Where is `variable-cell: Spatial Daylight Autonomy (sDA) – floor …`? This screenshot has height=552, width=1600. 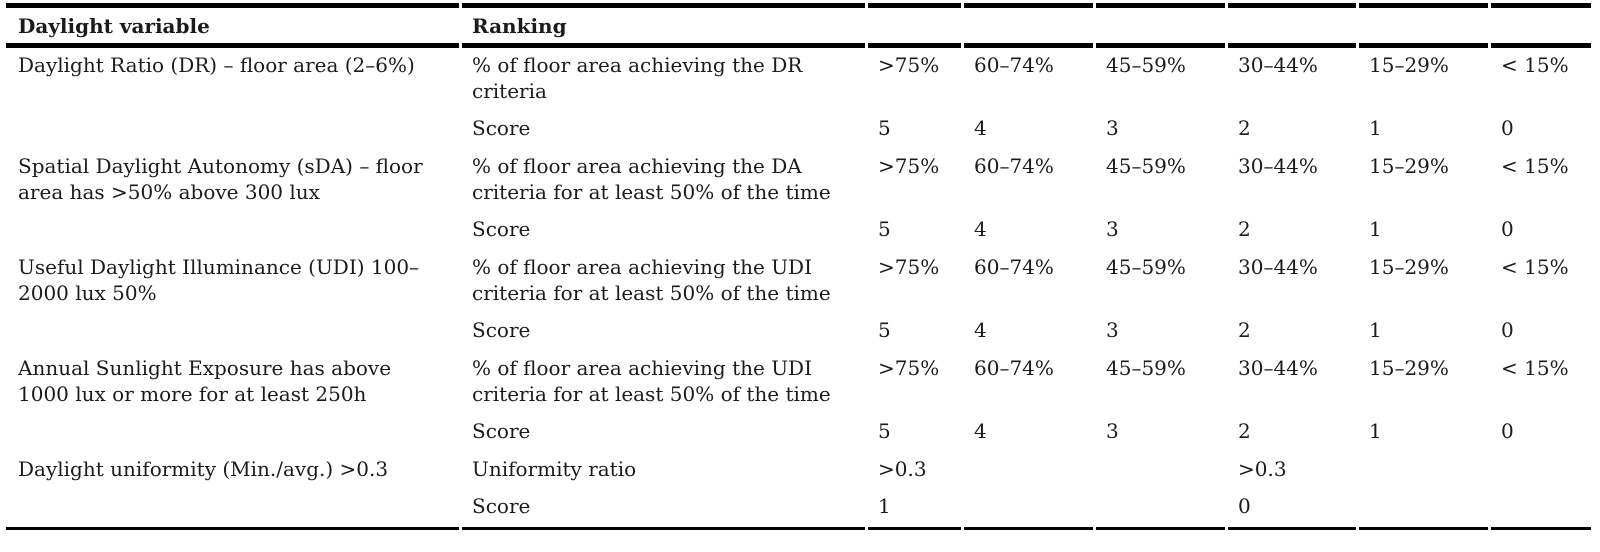
variable-cell: Spatial Daylight Autonomy (sDA) – floor … is located at coordinates (220, 179).